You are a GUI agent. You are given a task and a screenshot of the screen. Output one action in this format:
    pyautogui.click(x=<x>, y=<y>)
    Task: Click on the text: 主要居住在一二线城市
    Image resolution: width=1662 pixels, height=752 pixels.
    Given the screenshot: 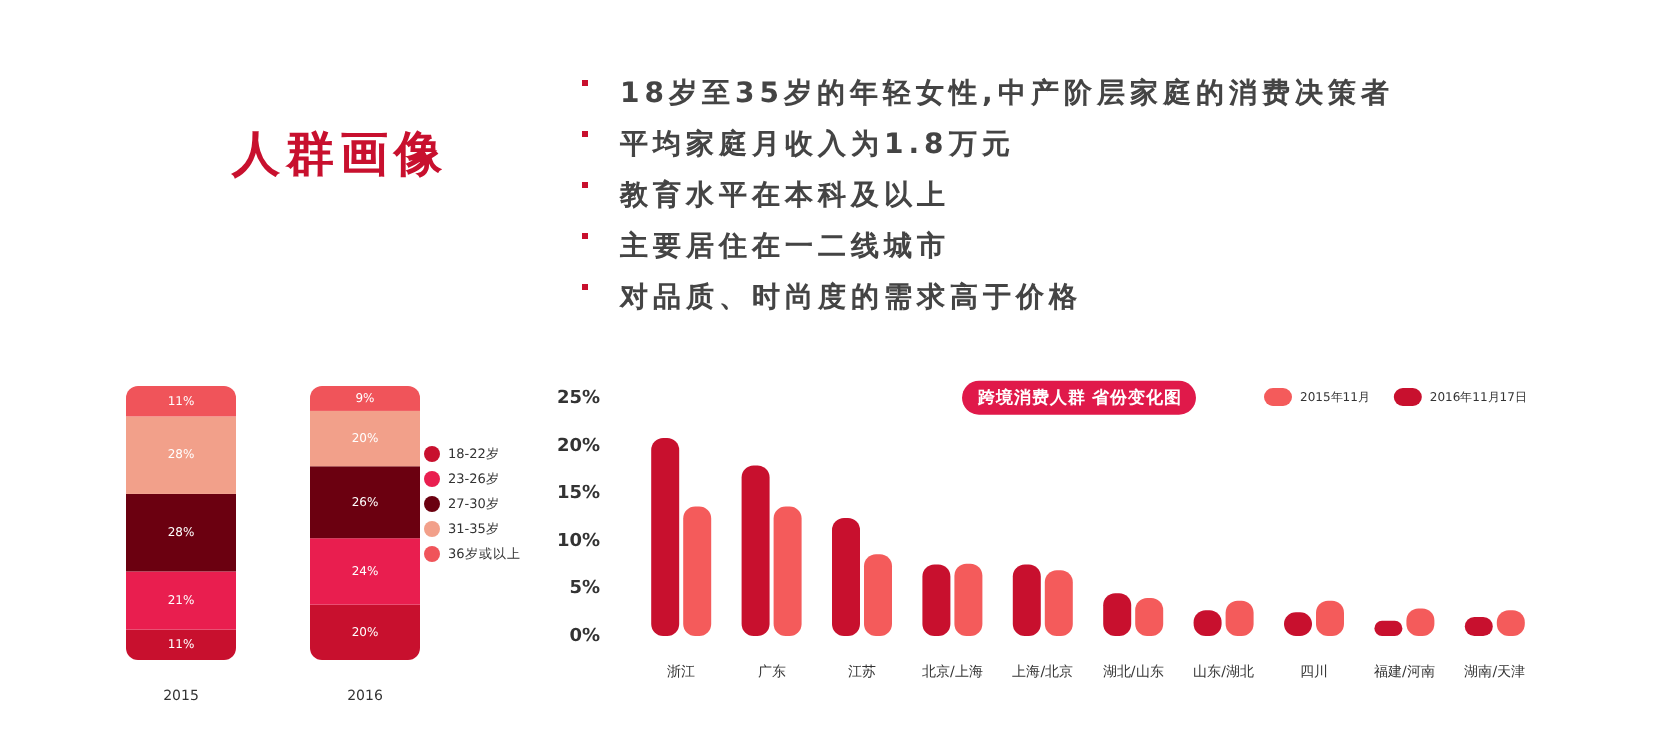 What is the action you would take?
    pyautogui.click(x=784, y=245)
    